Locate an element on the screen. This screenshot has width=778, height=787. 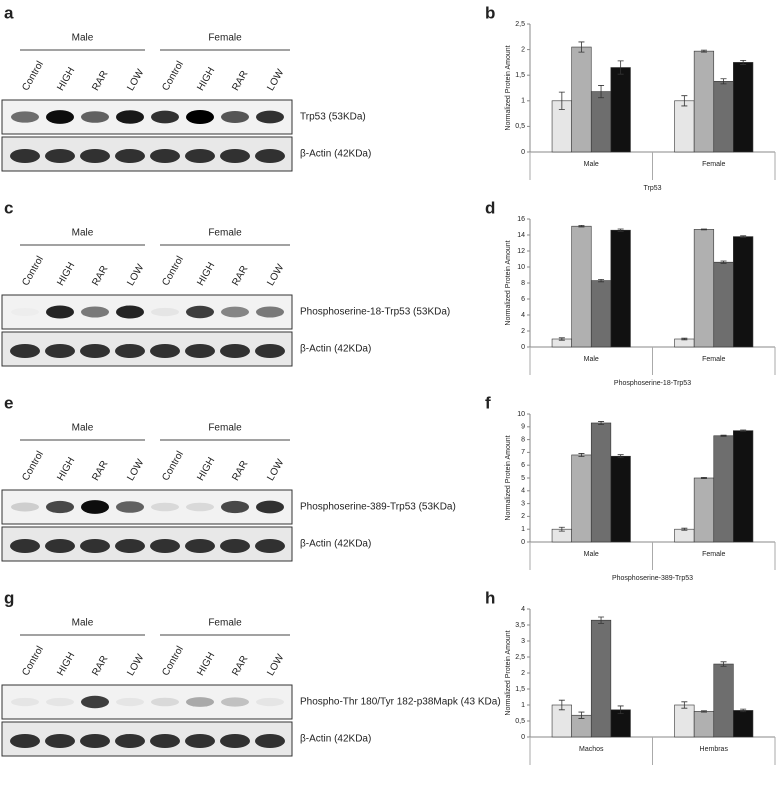
band-label: Phosphoserine-18-Trp53 (53KDa) is located at coordinates (375, 312).